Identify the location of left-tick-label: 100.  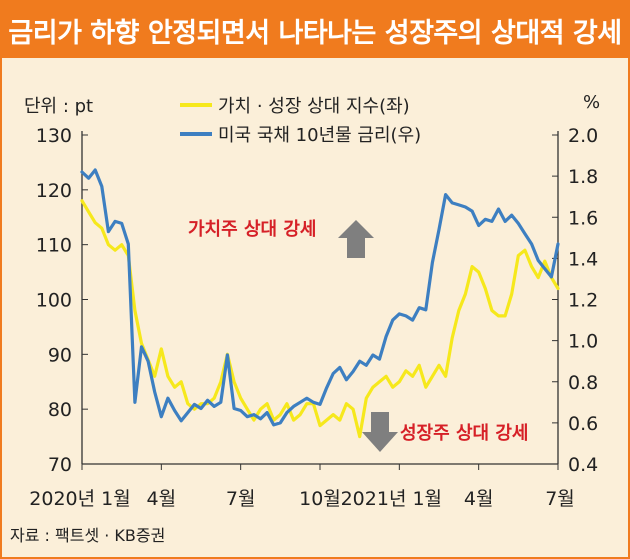
(54, 301).